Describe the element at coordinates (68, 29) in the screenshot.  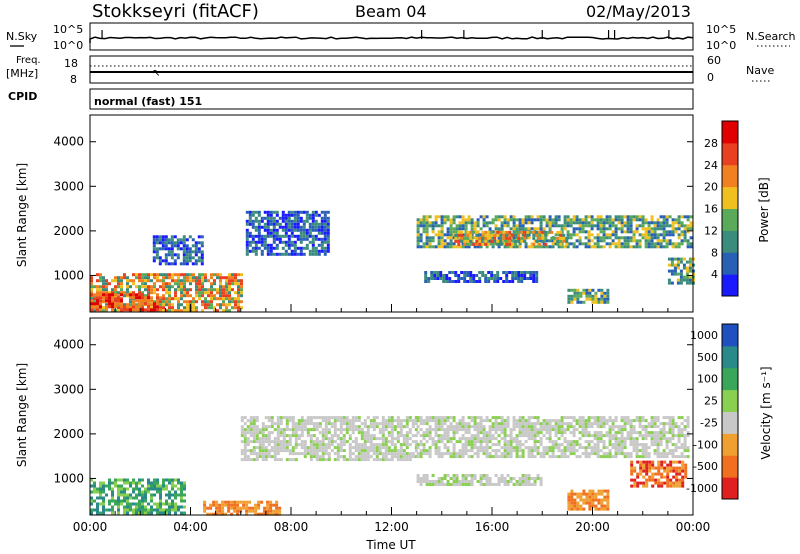
I see `nsky-tick-top: 10^5` at that location.